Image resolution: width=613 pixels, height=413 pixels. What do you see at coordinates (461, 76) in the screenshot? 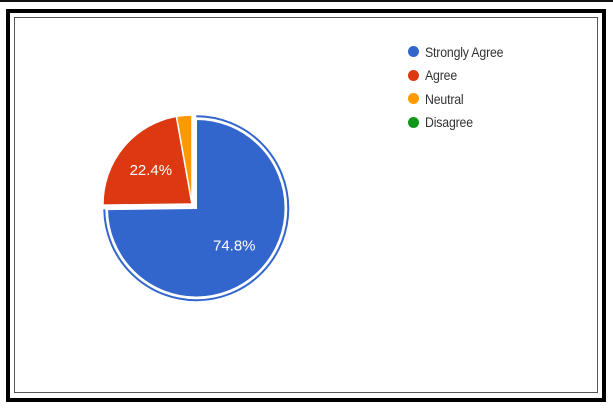
I see `legend-item-agree: Agree` at bounding box center [461, 76].